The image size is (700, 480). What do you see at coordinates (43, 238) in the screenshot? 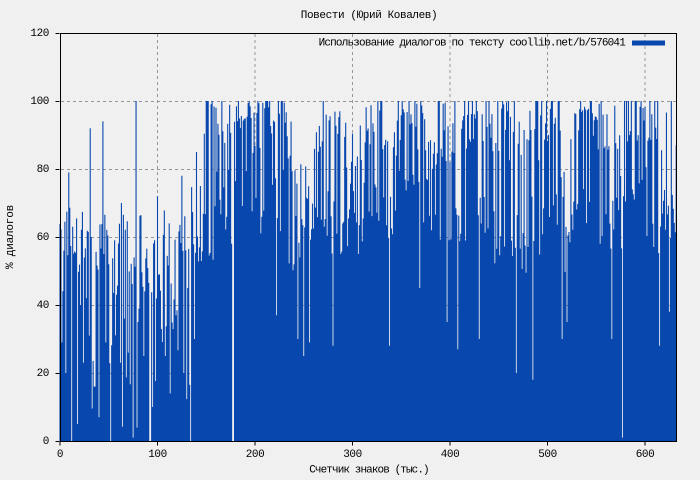
I see `svg-text: 60` at bounding box center [43, 238].